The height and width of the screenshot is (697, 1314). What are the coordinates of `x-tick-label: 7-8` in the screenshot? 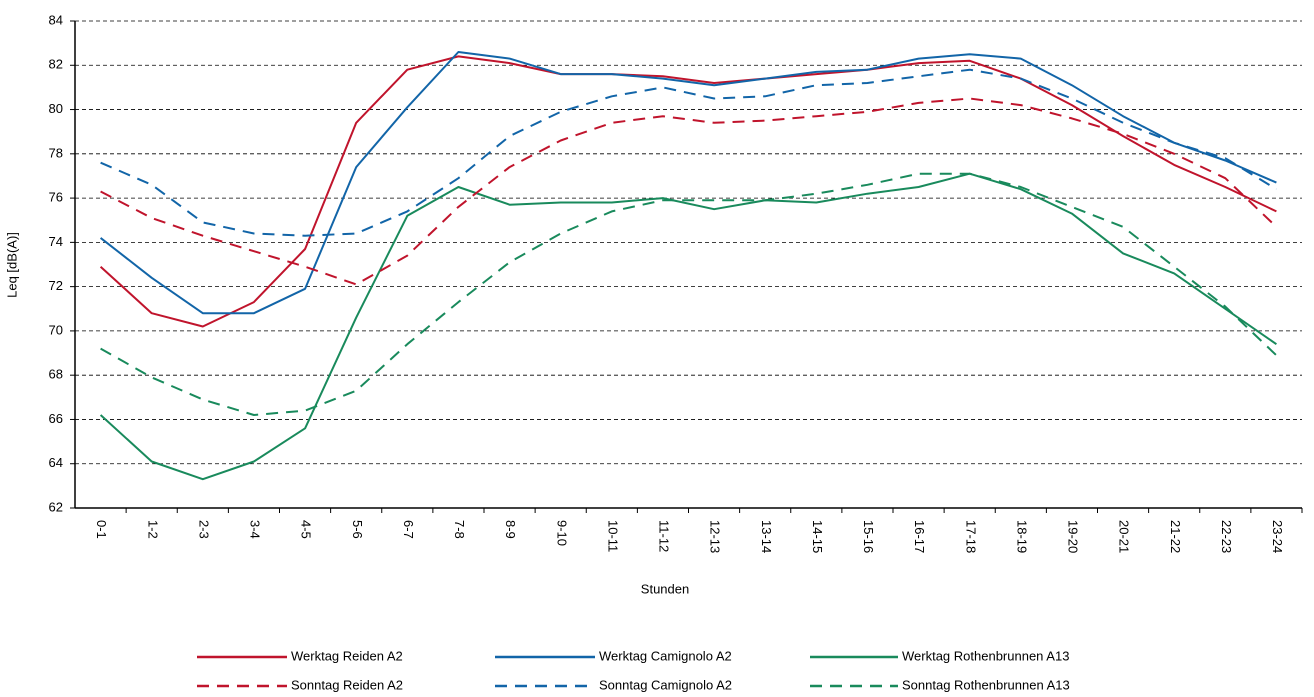 It's located at (459, 529).